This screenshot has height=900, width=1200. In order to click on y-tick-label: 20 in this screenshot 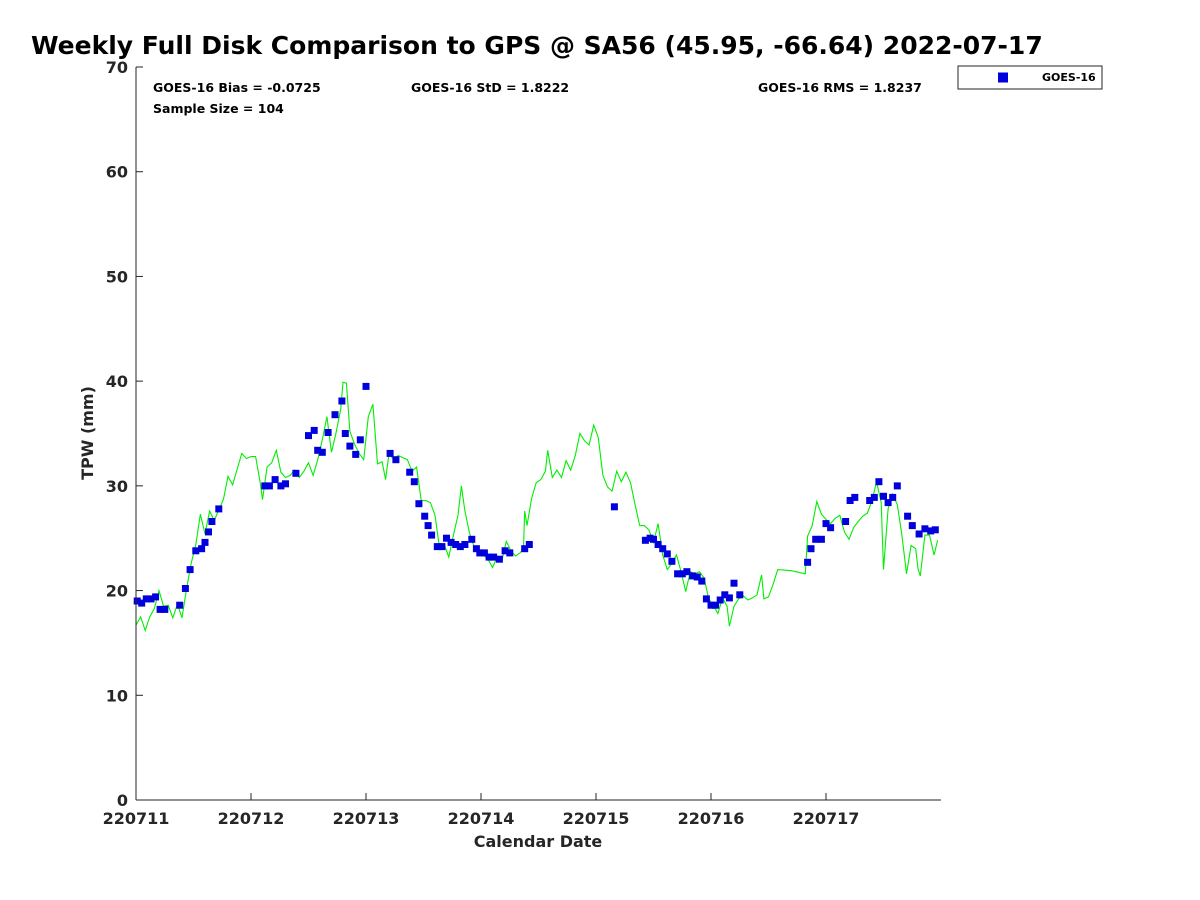, I will do `click(117, 591)`.